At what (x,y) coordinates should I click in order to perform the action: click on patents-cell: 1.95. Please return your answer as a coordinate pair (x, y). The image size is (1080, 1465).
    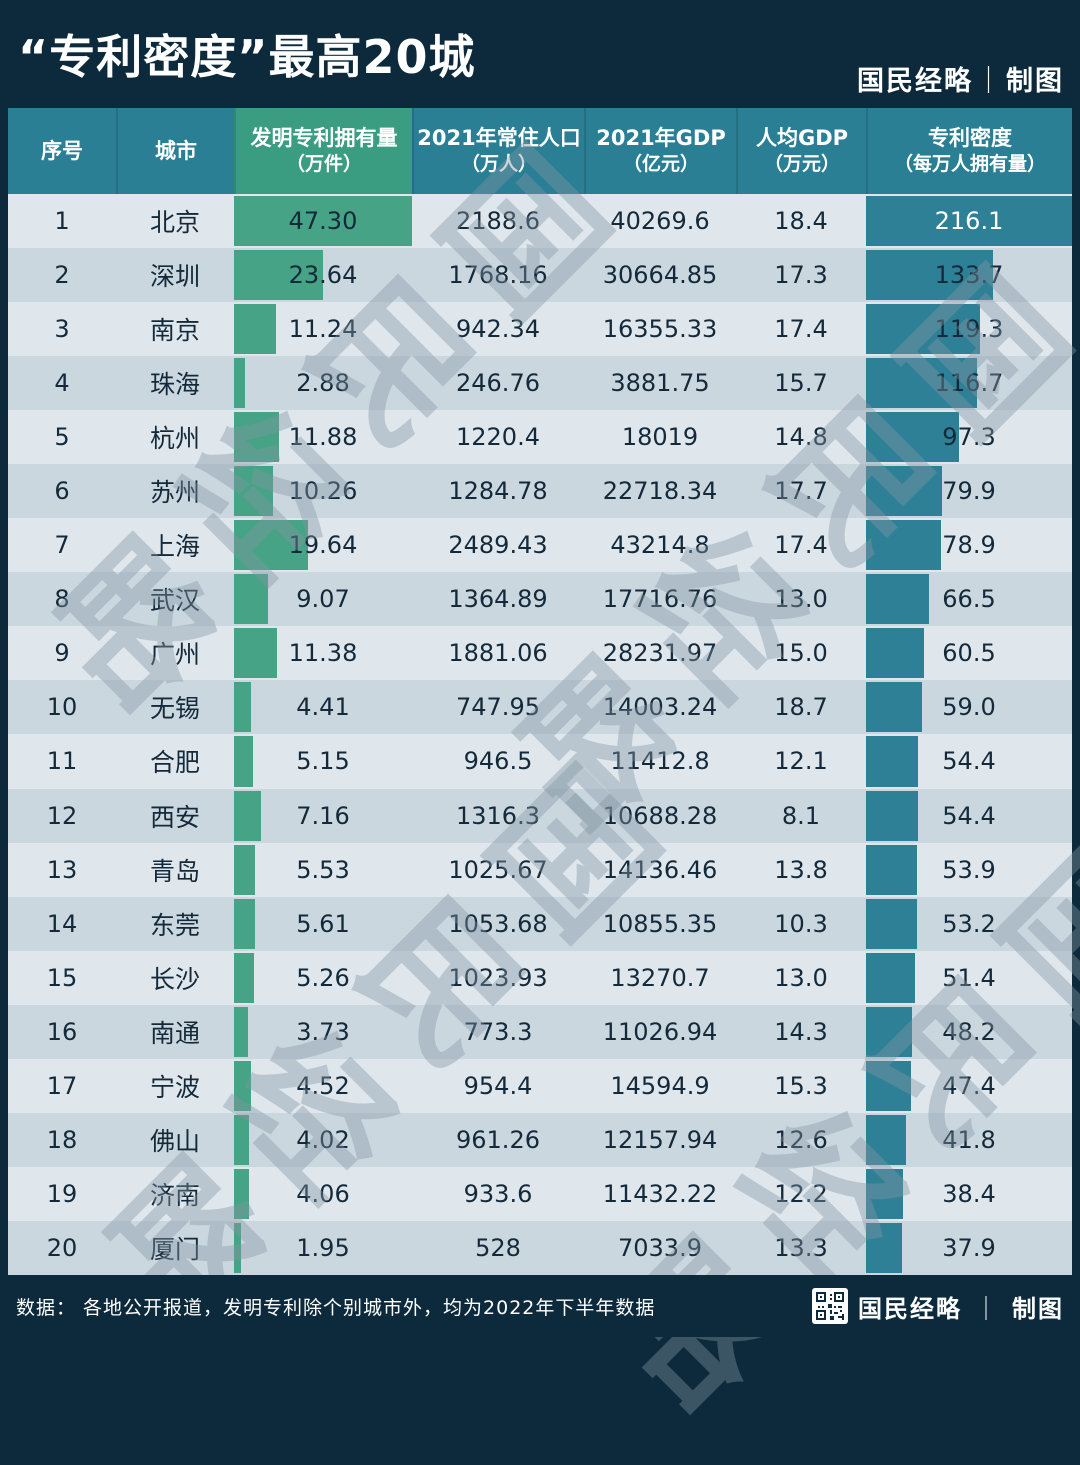
    Looking at the image, I should click on (323, 1247).